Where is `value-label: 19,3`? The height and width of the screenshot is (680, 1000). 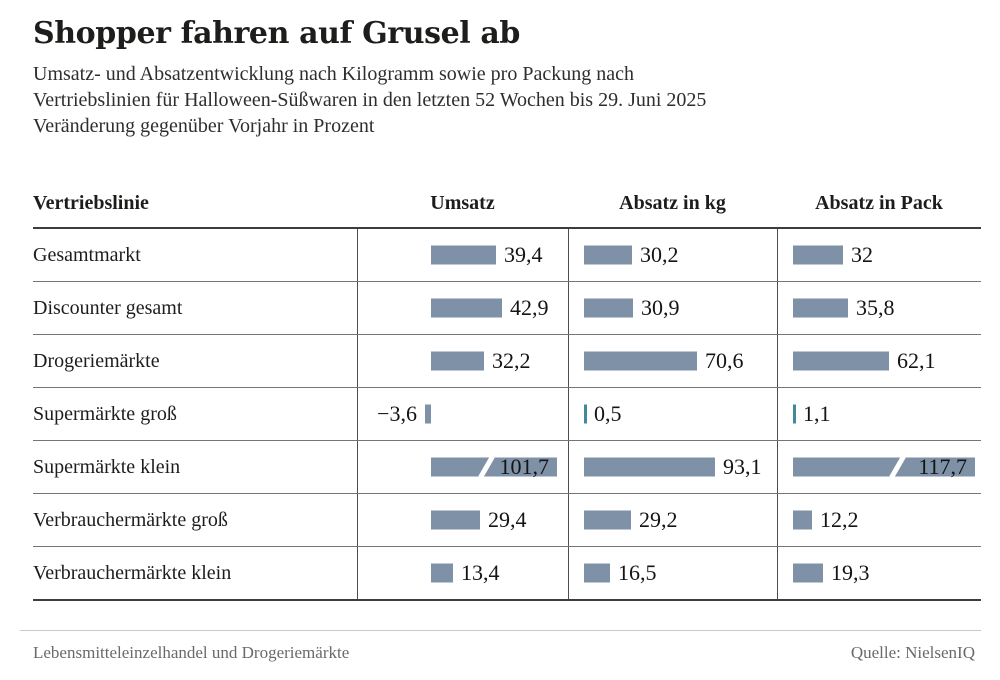 value-label: 19,3 is located at coordinates (850, 572).